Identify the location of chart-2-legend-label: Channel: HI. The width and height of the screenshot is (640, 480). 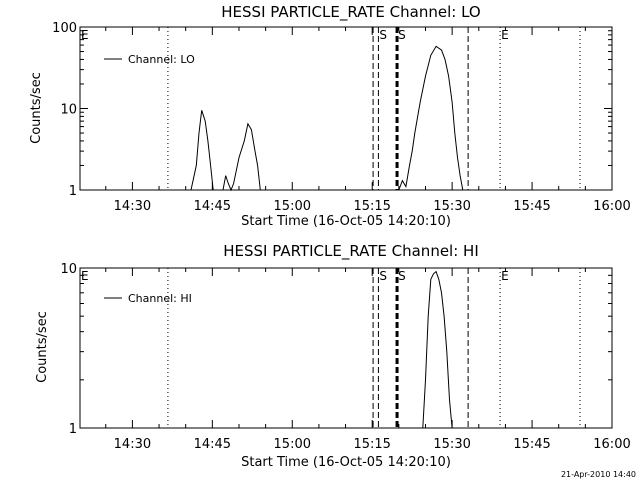
(160, 298).